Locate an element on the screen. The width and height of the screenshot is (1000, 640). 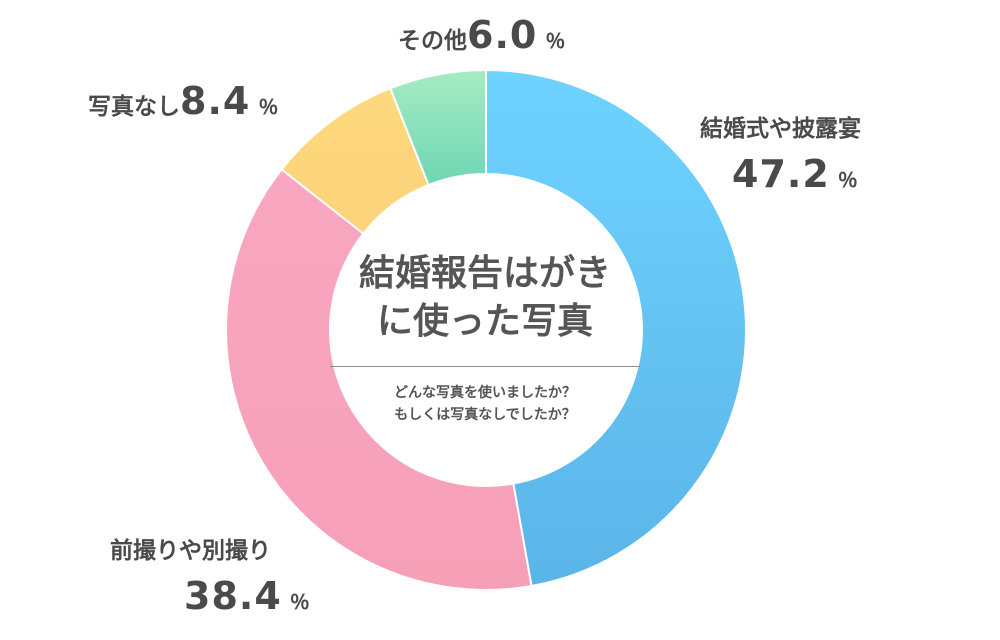
slice-value-wedding: 47.2 is located at coordinates (781, 174).